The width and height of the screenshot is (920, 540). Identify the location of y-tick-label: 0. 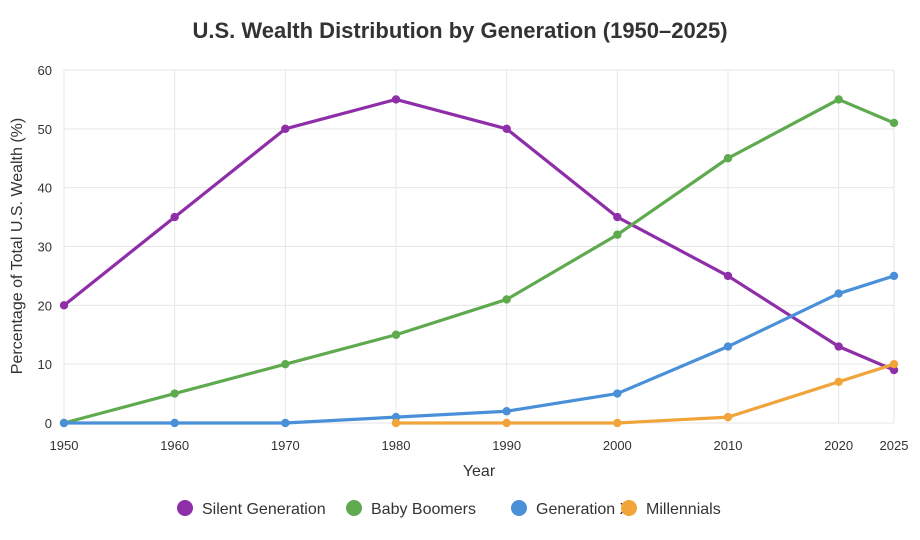
(48, 423).